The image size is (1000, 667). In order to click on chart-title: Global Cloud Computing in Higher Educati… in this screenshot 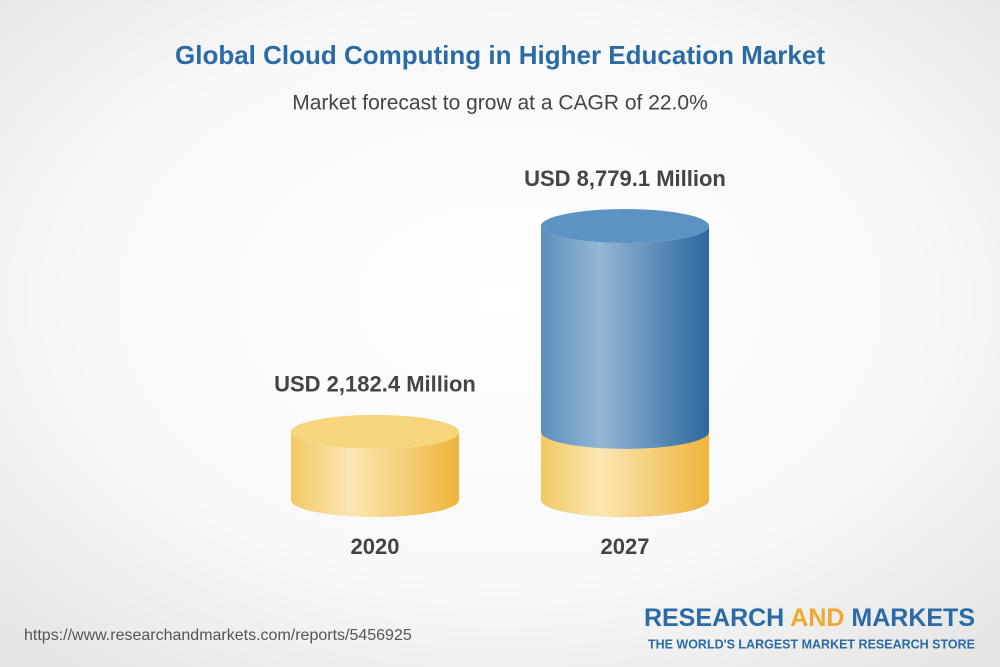, I will do `click(500, 55)`.